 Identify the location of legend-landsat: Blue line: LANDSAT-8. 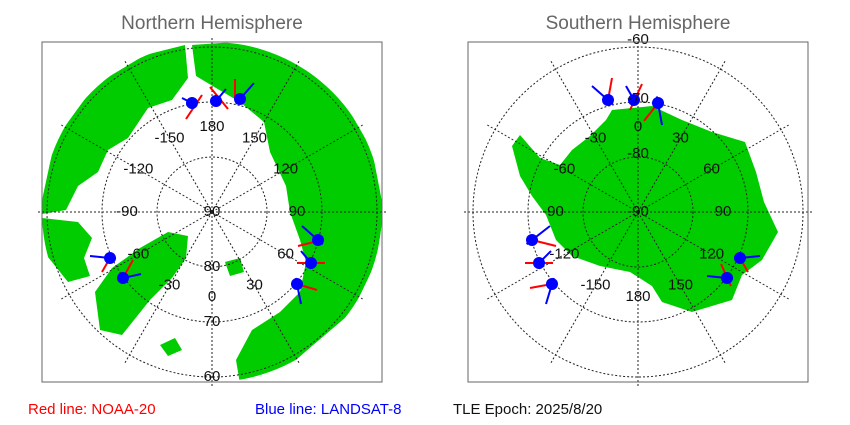
(328, 409).